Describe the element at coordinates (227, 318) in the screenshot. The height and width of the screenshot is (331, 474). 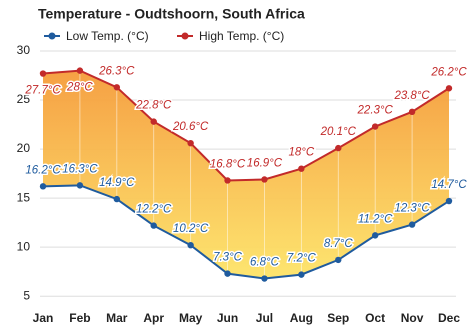
I see `x-tick-label: Jun` at that location.